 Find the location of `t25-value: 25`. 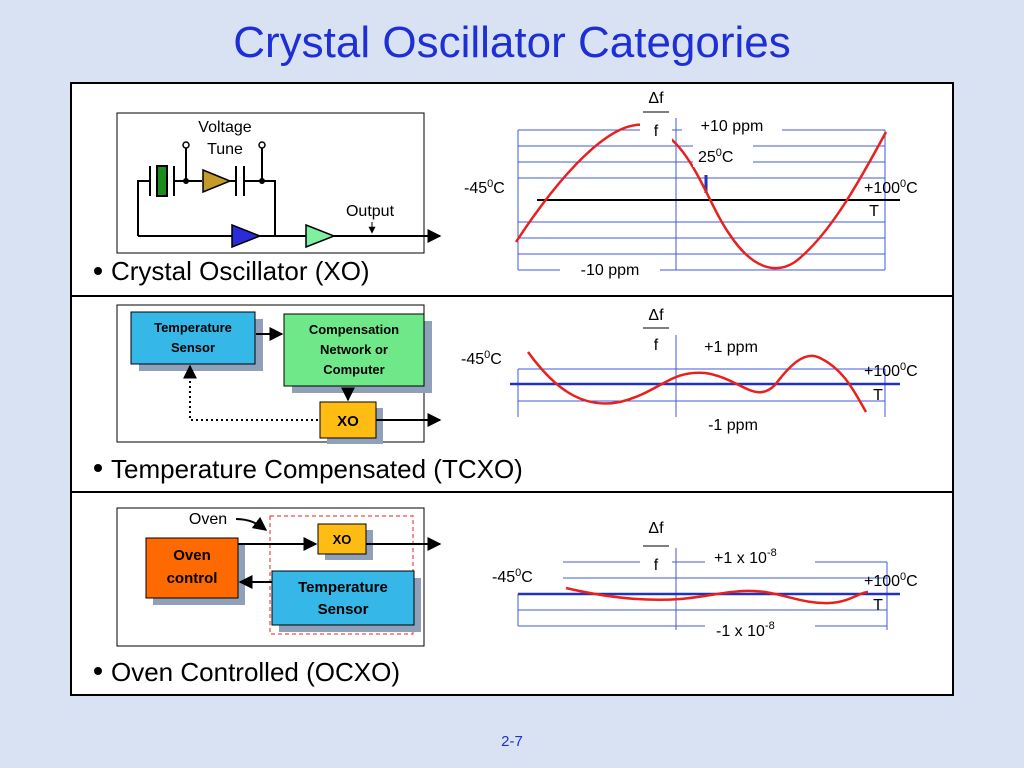

t25-value: 25 is located at coordinates (707, 157).